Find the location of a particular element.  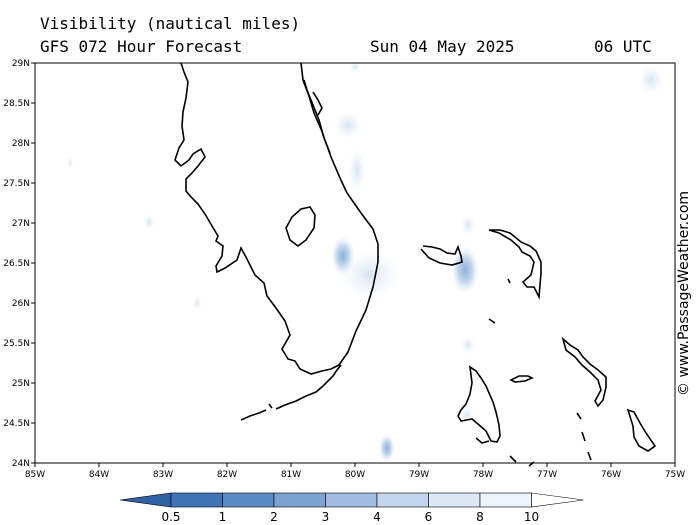

berry-islands is located at coordinates (492, 321).